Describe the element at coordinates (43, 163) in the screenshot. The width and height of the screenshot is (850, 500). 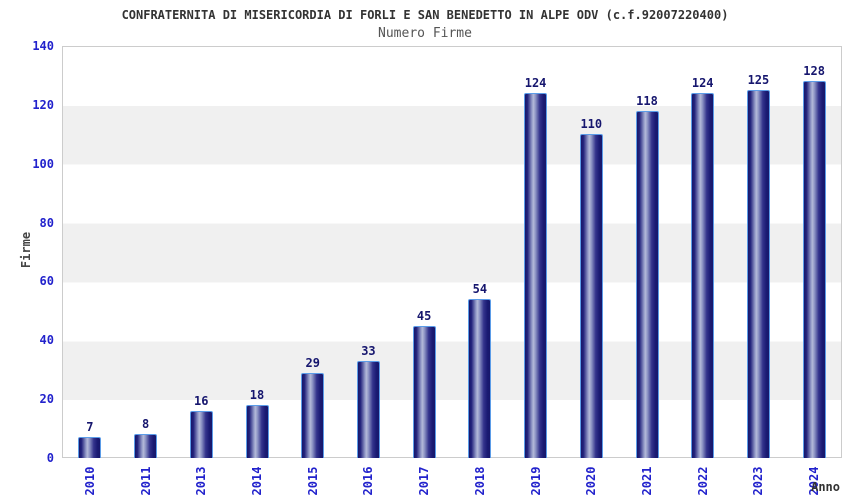
I see `y-tick-label: 100` at that location.